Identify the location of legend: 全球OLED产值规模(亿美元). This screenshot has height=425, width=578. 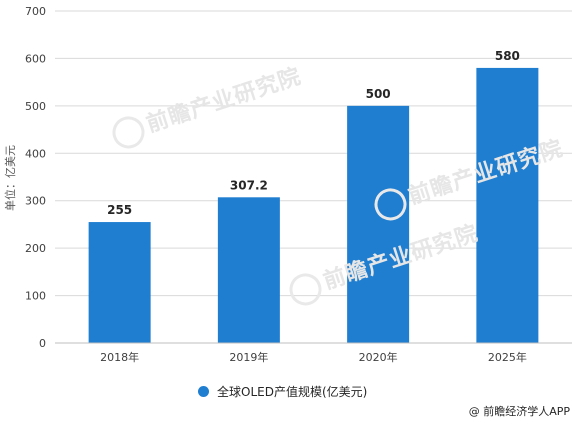
(282, 391).